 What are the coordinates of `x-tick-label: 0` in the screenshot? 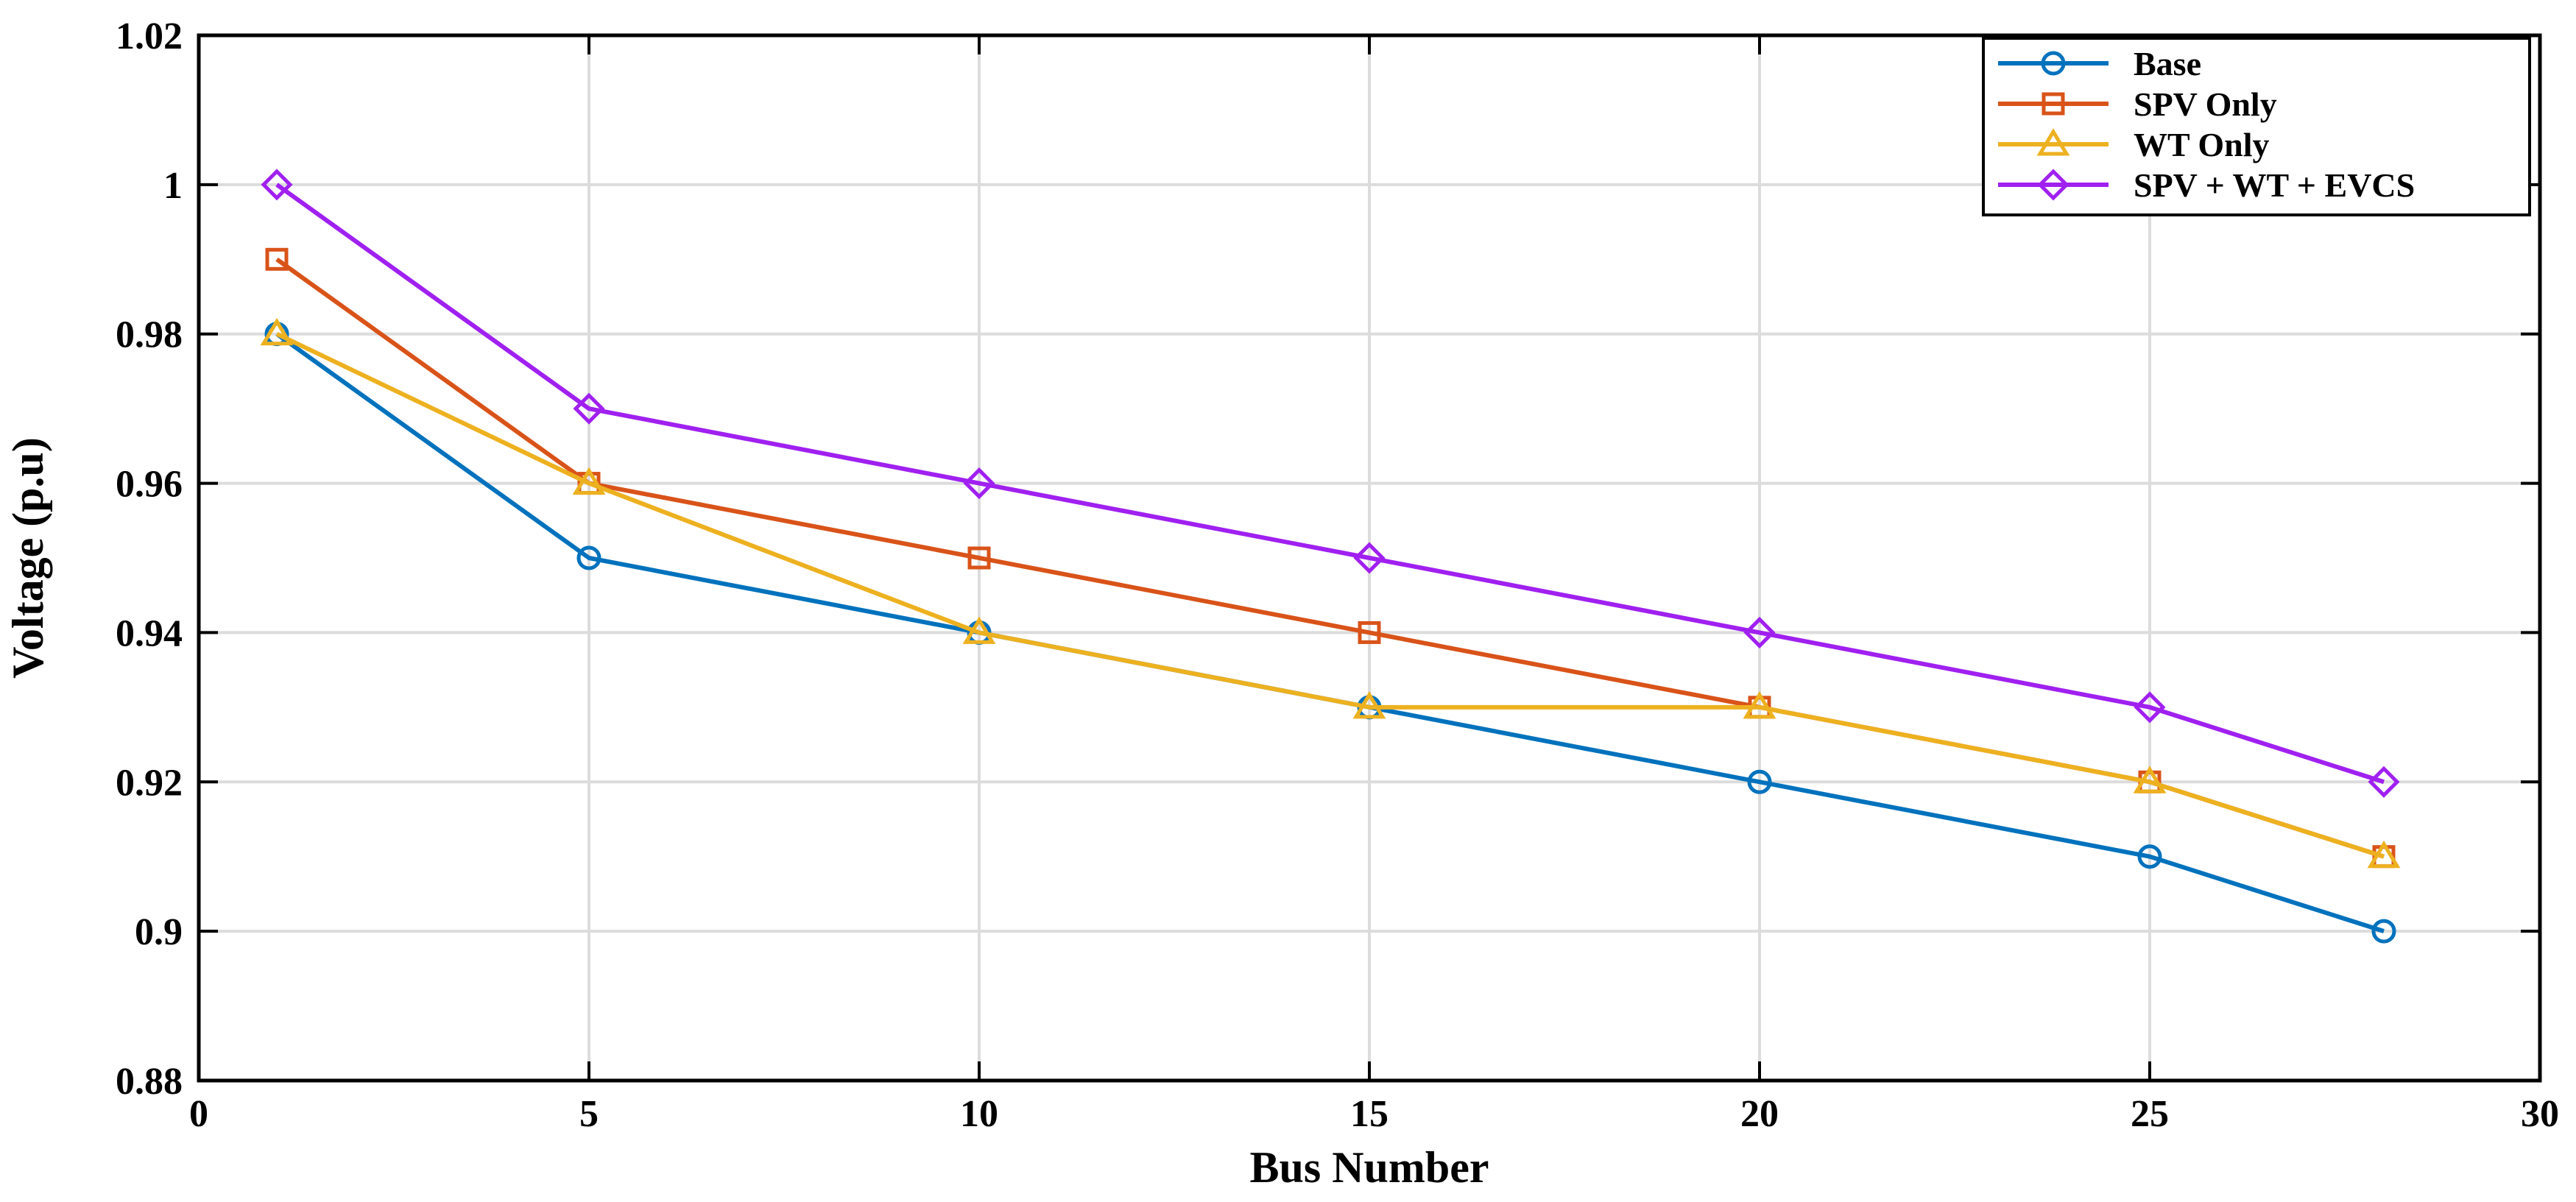 It's located at (198, 1114).